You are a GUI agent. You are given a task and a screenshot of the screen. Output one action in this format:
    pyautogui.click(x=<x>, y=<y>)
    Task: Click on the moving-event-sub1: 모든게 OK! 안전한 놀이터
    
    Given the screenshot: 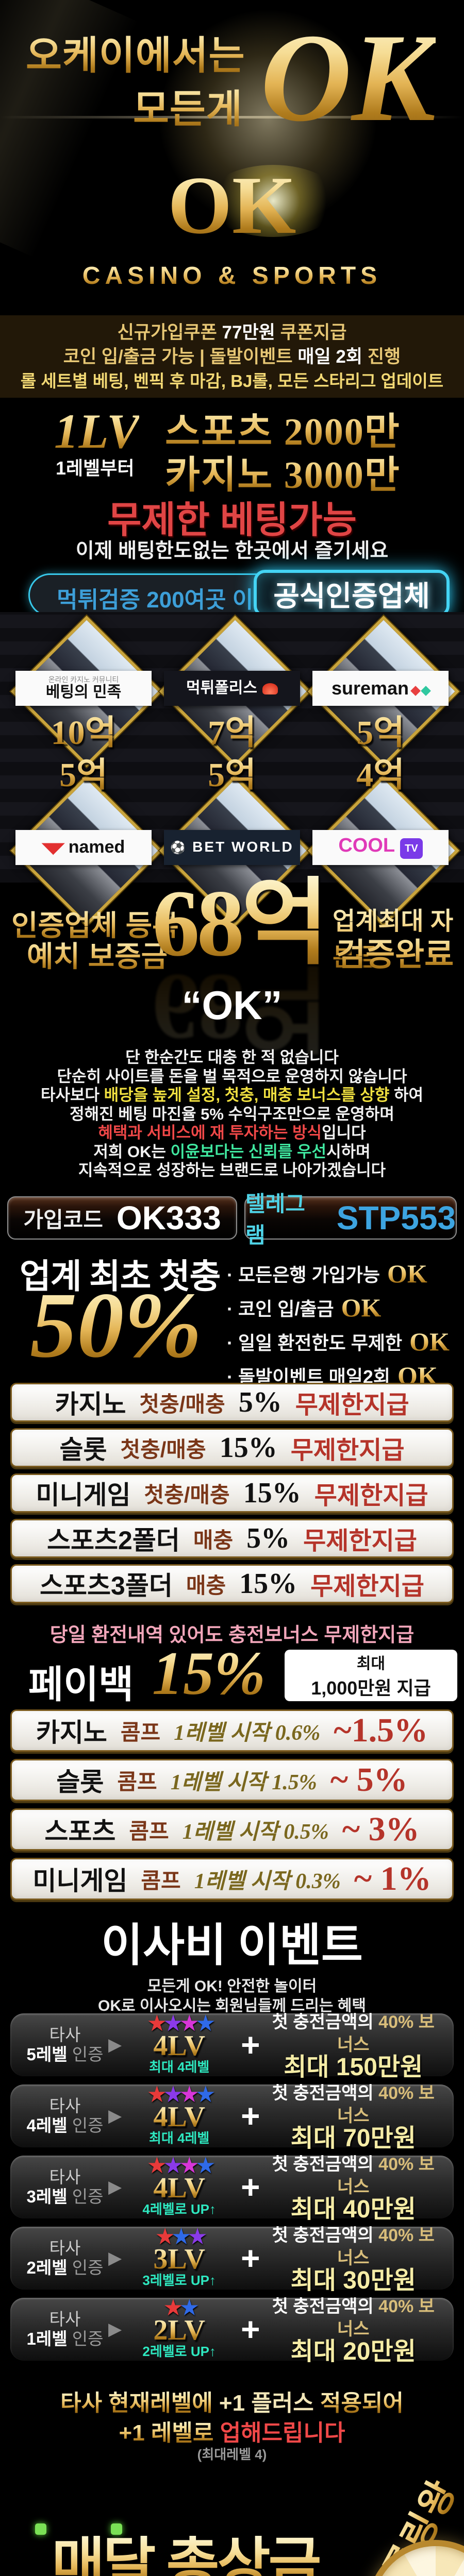 What is the action you would take?
    pyautogui.click(x=232, y=1986)
    